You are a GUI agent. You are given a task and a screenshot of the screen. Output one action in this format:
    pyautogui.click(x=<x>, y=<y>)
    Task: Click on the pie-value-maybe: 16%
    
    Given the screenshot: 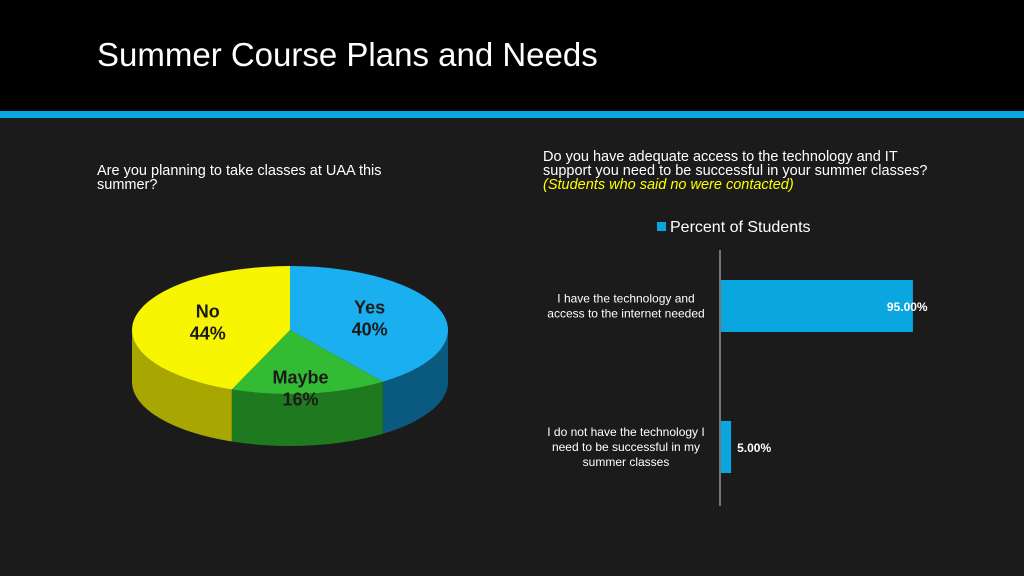 What is the action you would take?
    pyautogui.click(x=300, y=400)
    